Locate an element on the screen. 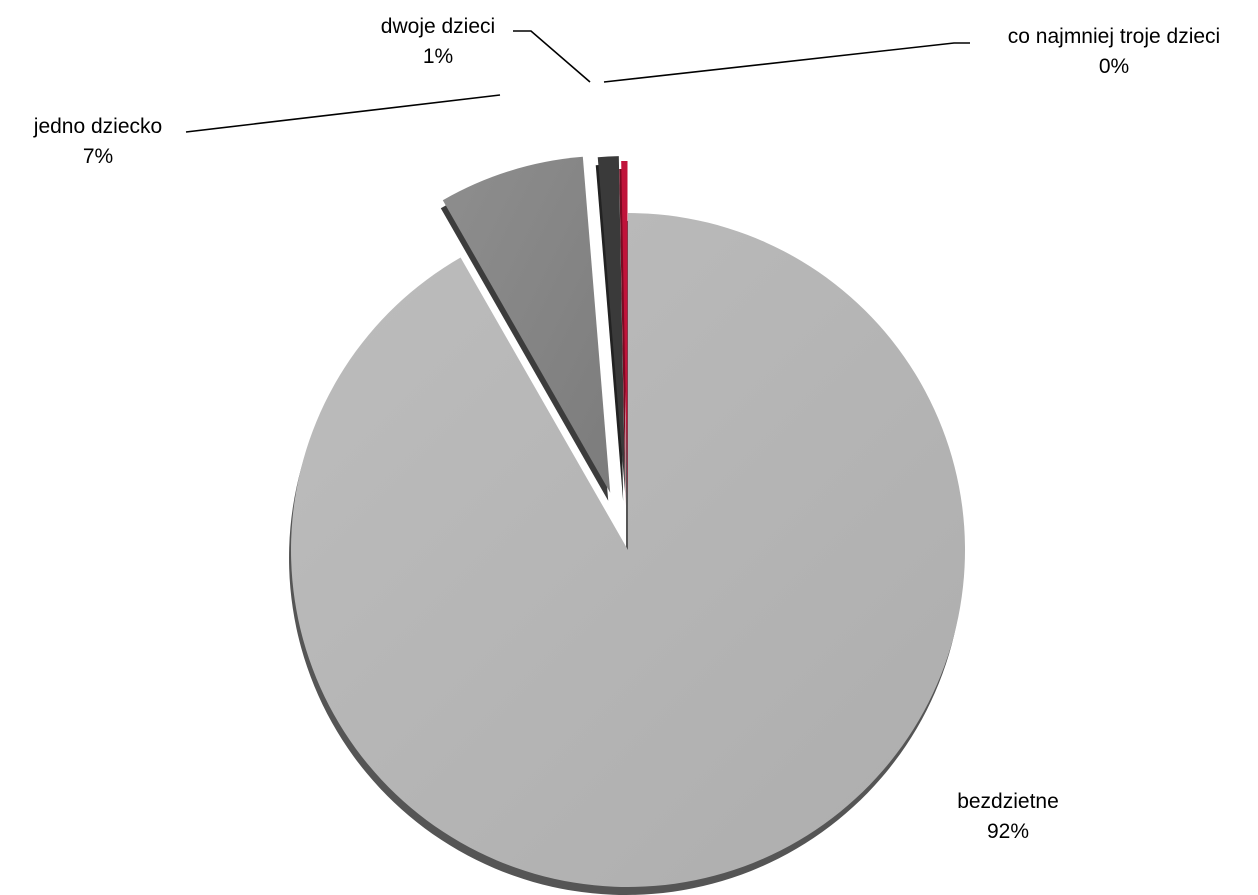 This screenshot has height=895, width=1258. slice-label-bezdzietne: bezdzietne is located at coordinates (1008, 801).